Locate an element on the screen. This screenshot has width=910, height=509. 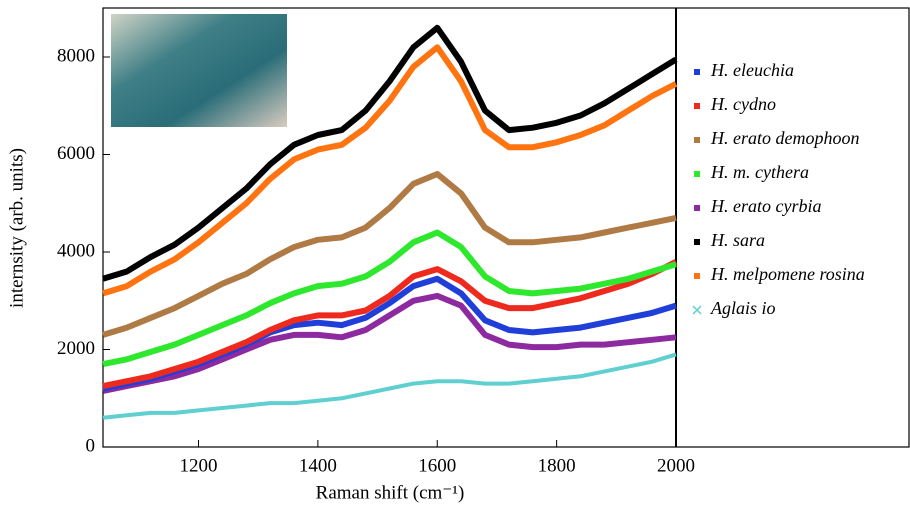
y-tick-label: 0 is located at coordinates (91, 445).